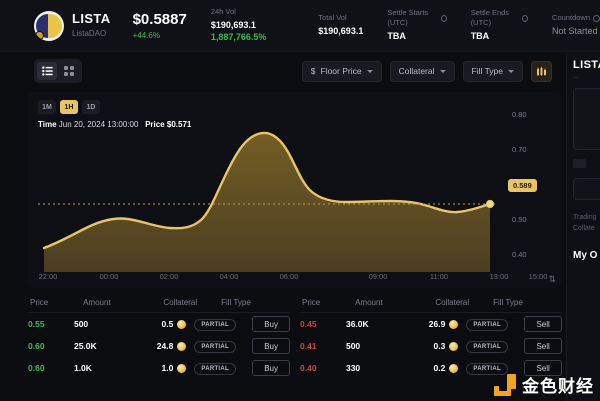  I want to click on range-tab-1d: 1D, so click(91, 107).